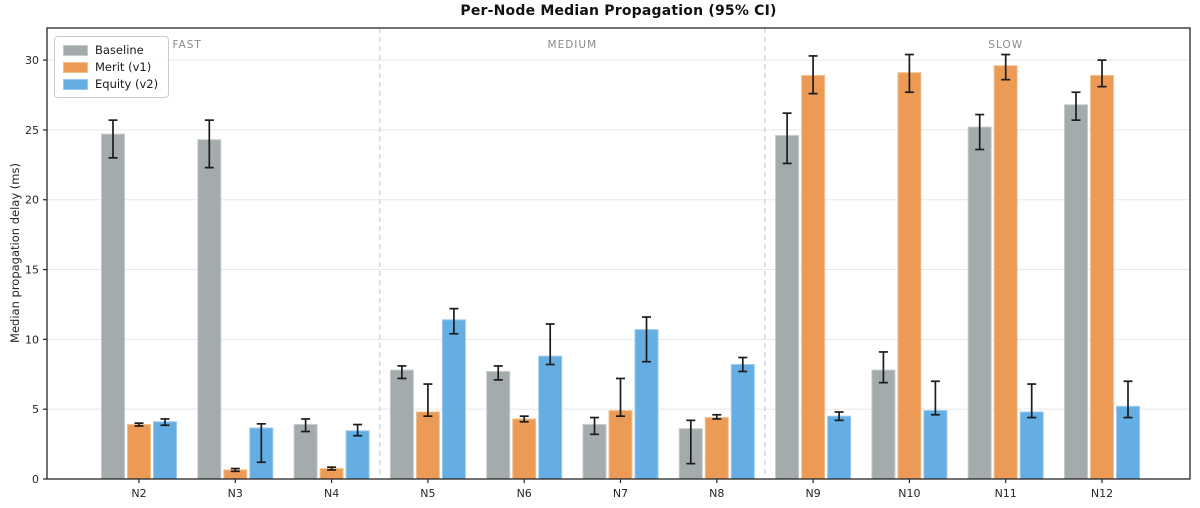 This screenshot has width=1200, height=508. I want to click on section-label-slow: SLOW, so click(1006, 45).